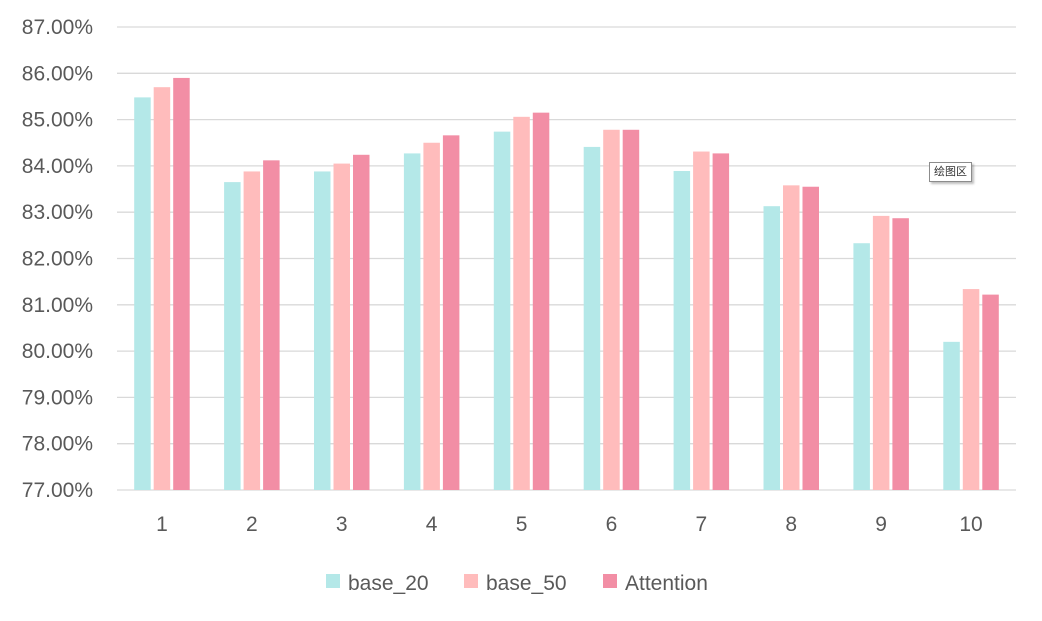 Image resolution: width=1042 pixels, height=621 pixels. Describe the element at coordinates (388, 583) in the screenshot. I see `legend-label-base_20: base_20` at that location.